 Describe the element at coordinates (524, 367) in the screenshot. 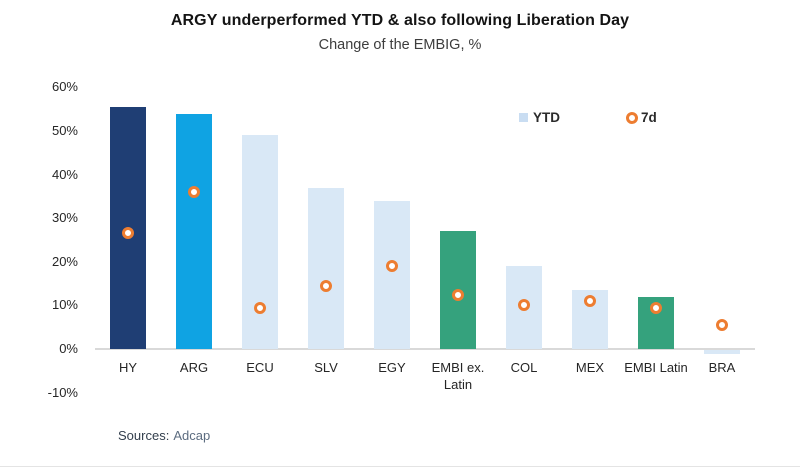

I see `x-tick-label: COL` at that location.